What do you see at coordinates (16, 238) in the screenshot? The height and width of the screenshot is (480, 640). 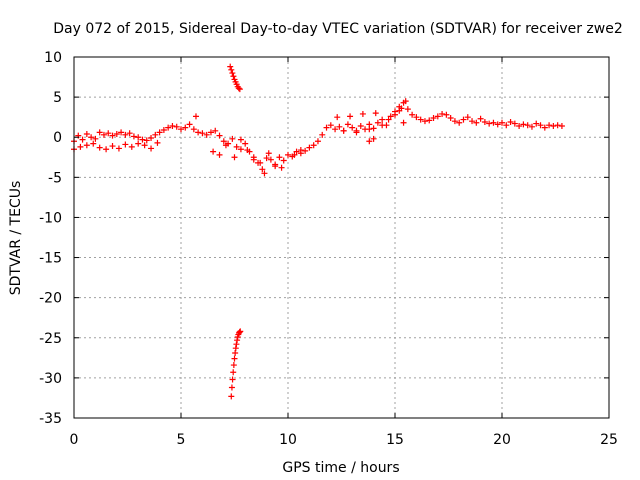 I see `y-axis-label: SDTVAR / TECUs` at bounding box center [16, 238].